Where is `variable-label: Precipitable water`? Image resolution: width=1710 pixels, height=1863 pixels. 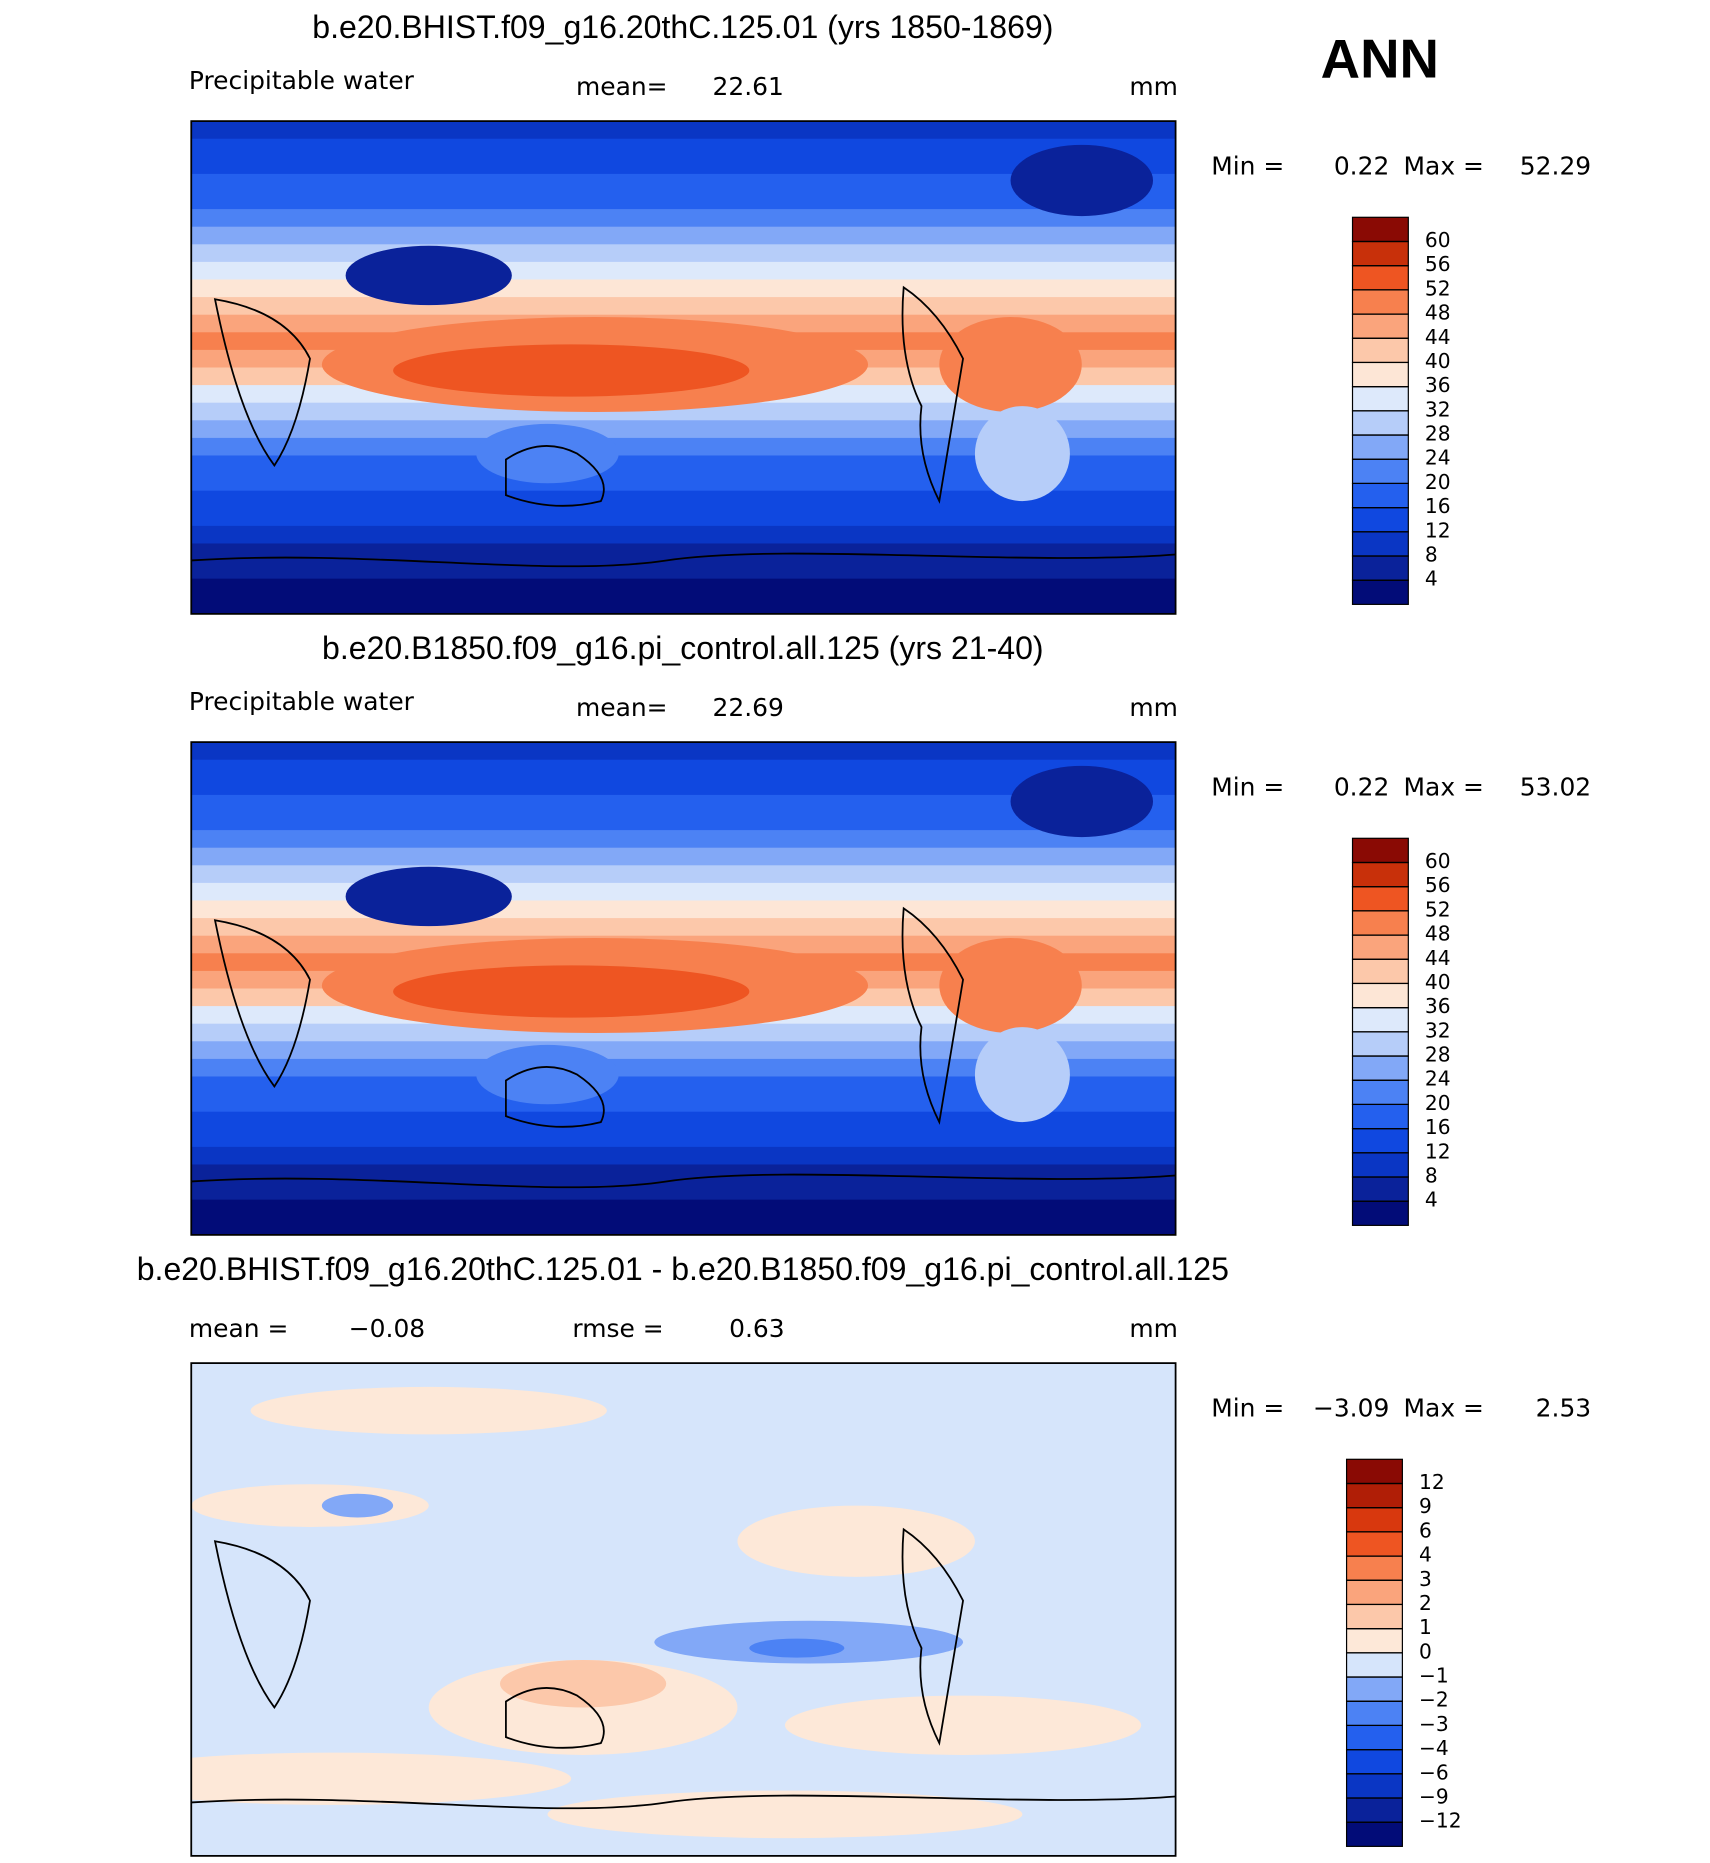 variable-label: Precipitable water is located at coordinates (302, 80).